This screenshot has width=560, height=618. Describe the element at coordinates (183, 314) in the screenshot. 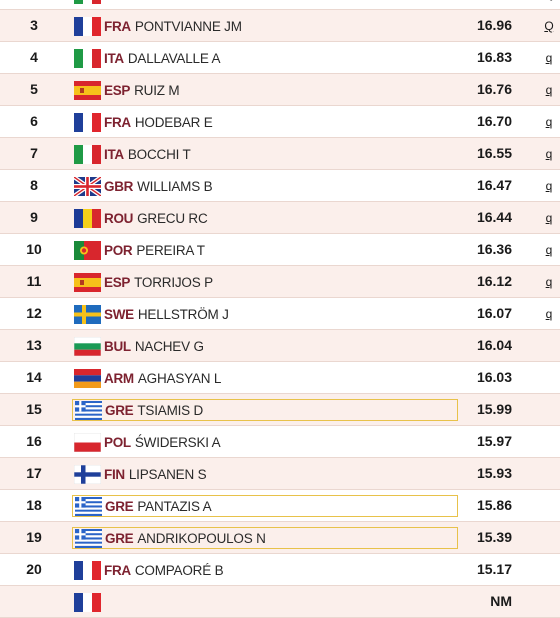

I see `athlete-name: HELLSTRÖM J` at that location.